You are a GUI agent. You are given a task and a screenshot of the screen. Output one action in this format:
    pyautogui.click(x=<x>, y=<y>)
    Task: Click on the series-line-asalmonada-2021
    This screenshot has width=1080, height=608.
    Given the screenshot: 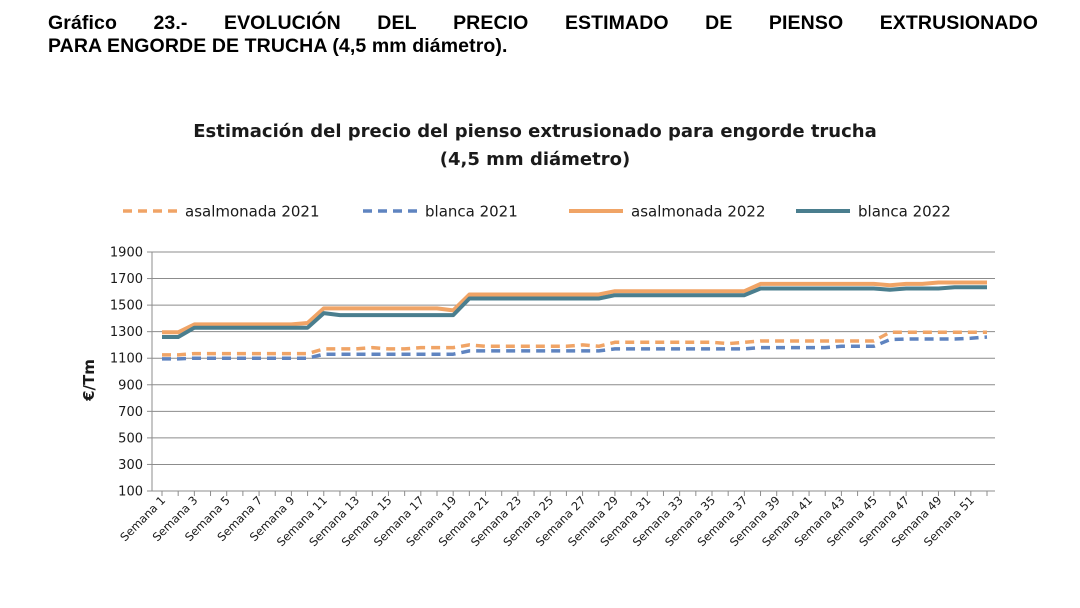 What is the action you would take?
    pyautogui.click(x=574, y=343)
    